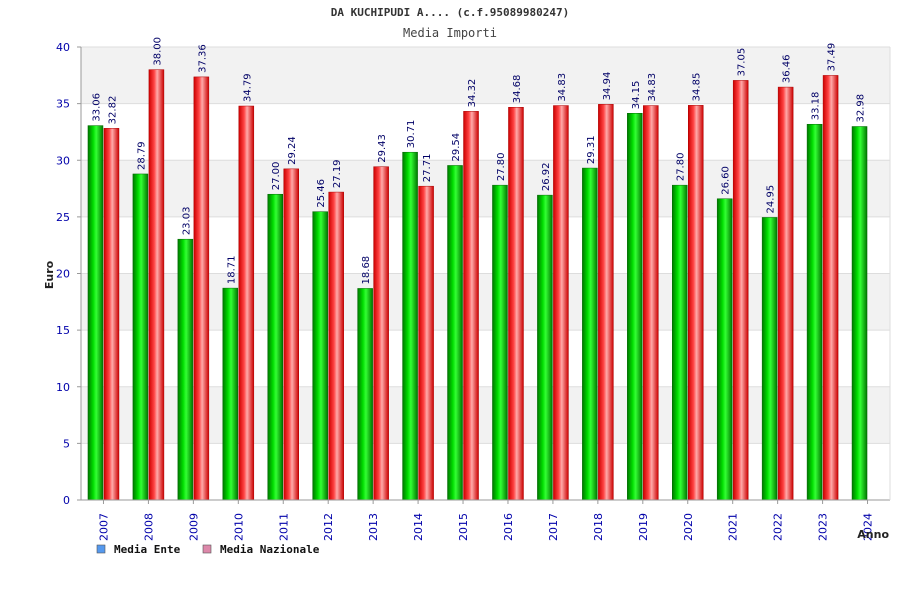 The width and height of the screenshot is (900, 600). What do you see at coordinates (328, 527) in the screenshot?
I see `x-tick-label-2012: 2012` at bounding box center [328, 527].